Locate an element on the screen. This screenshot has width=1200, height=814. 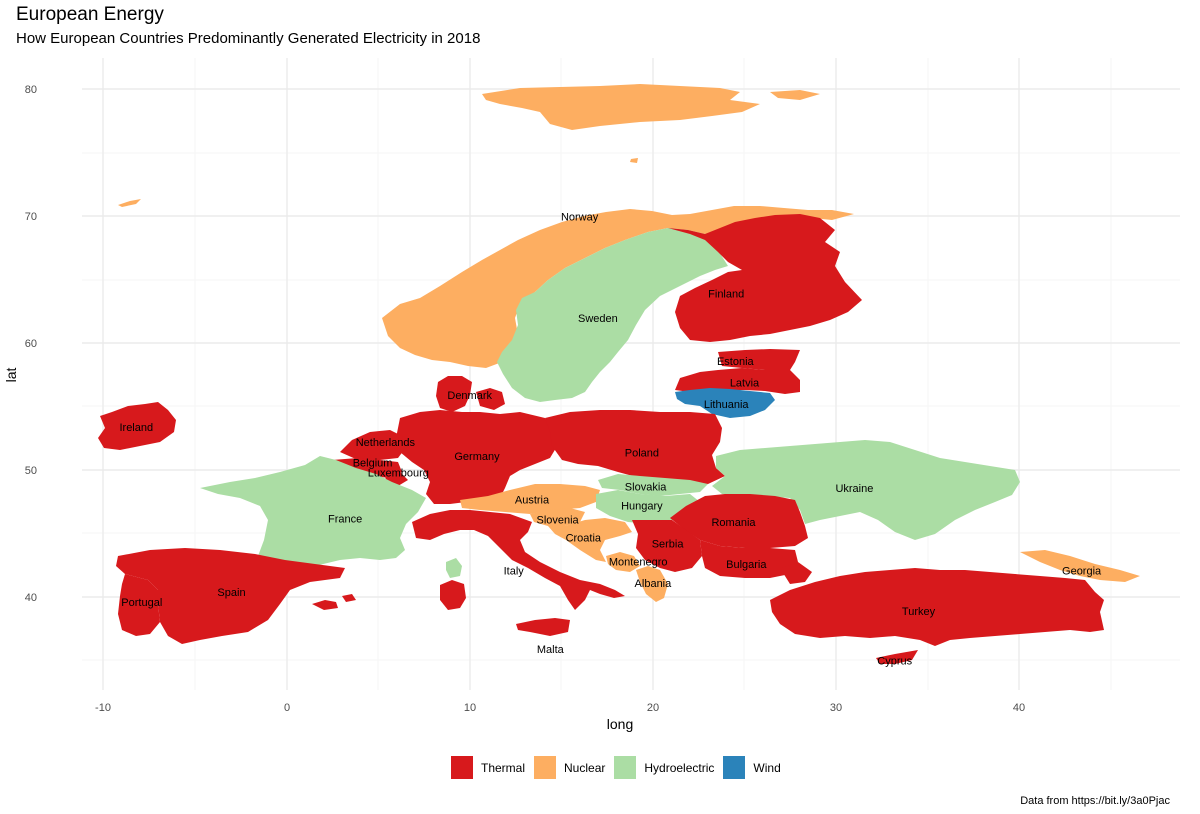
x-tick-label: 20 is located at coordinates (653, 708).